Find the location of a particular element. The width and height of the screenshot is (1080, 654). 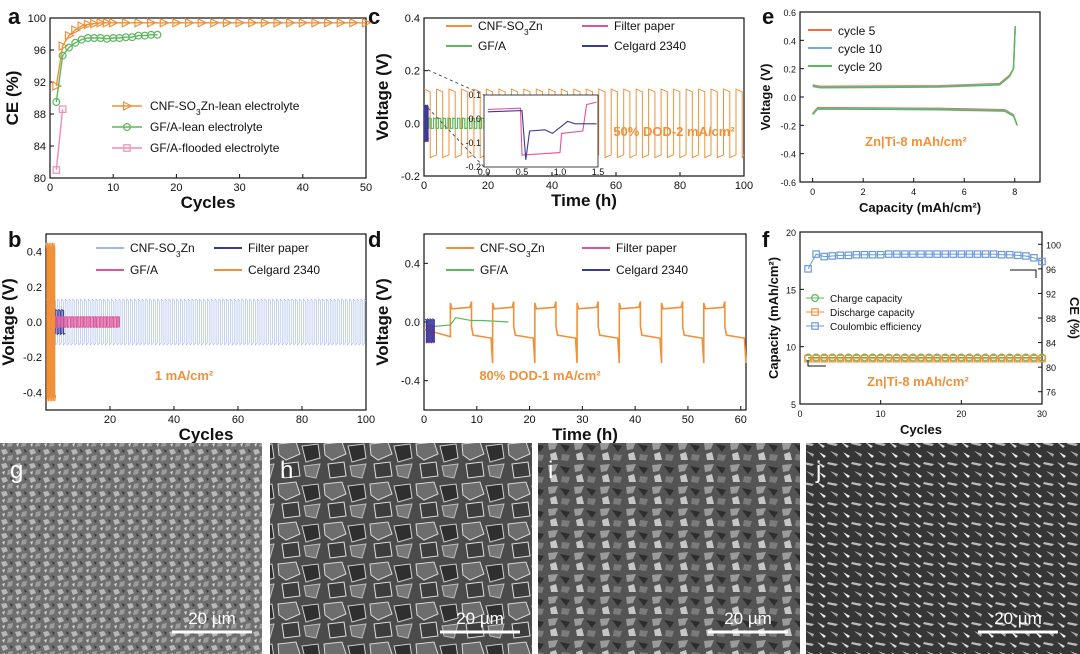

x-tick-label-c: 100 is located at coordinates (744, 186).